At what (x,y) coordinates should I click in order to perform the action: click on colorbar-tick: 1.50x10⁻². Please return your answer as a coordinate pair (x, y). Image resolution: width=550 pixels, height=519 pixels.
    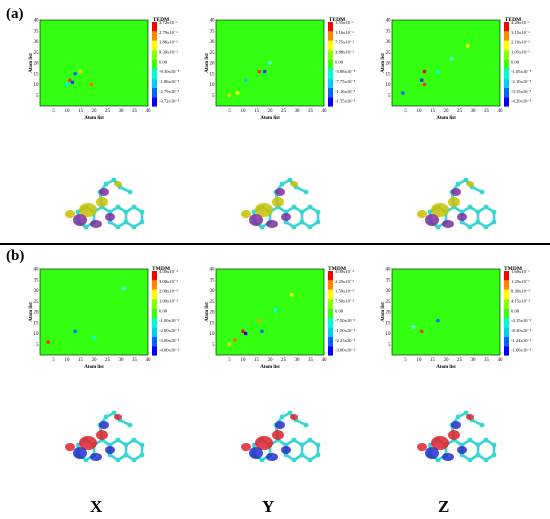
    Looking at the image, I should click on (344, 291).